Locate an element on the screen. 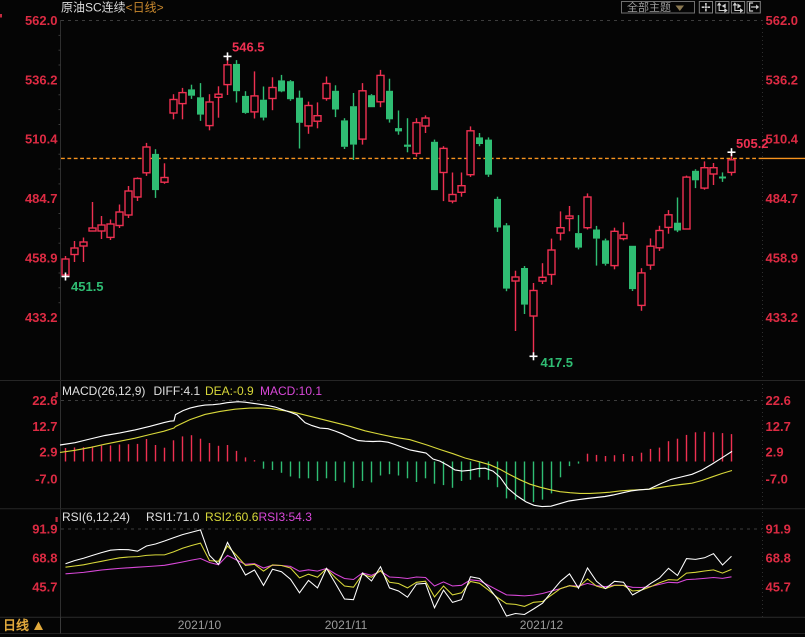  svg-text: 全部主题 is located at coordinates (649, 7).